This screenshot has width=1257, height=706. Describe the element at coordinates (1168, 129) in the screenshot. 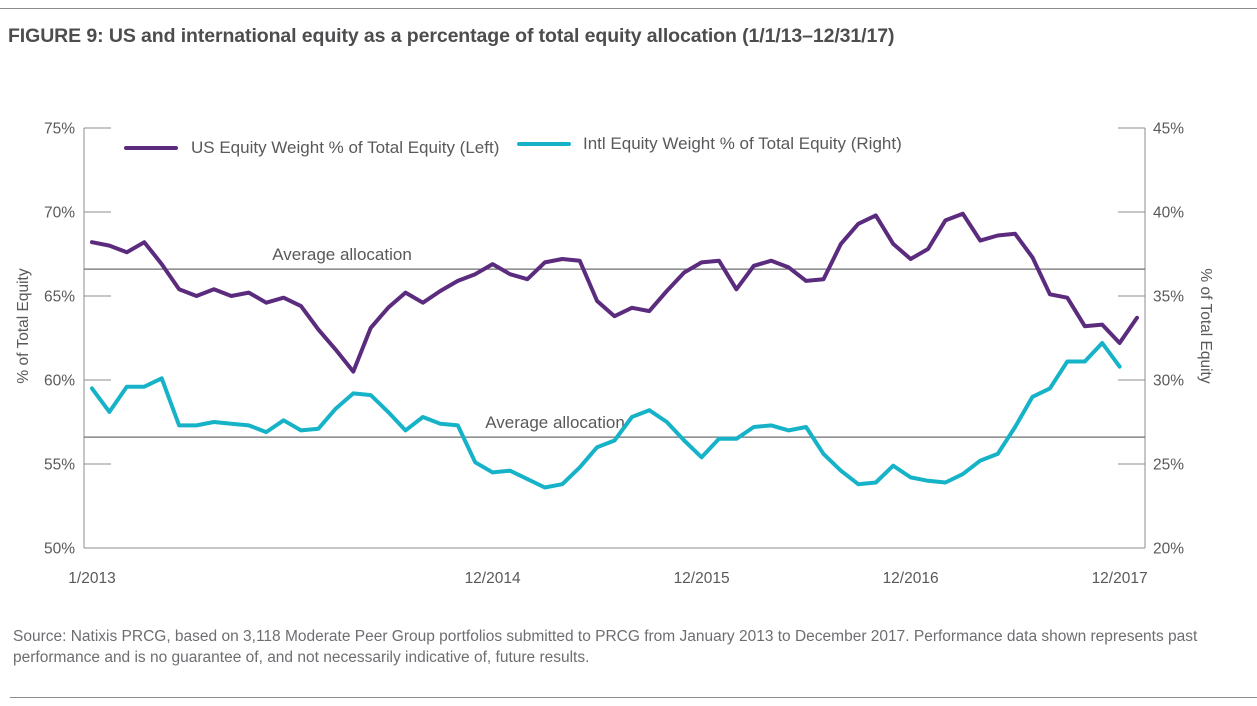

I see `right-tick-label: 45%` at that location.